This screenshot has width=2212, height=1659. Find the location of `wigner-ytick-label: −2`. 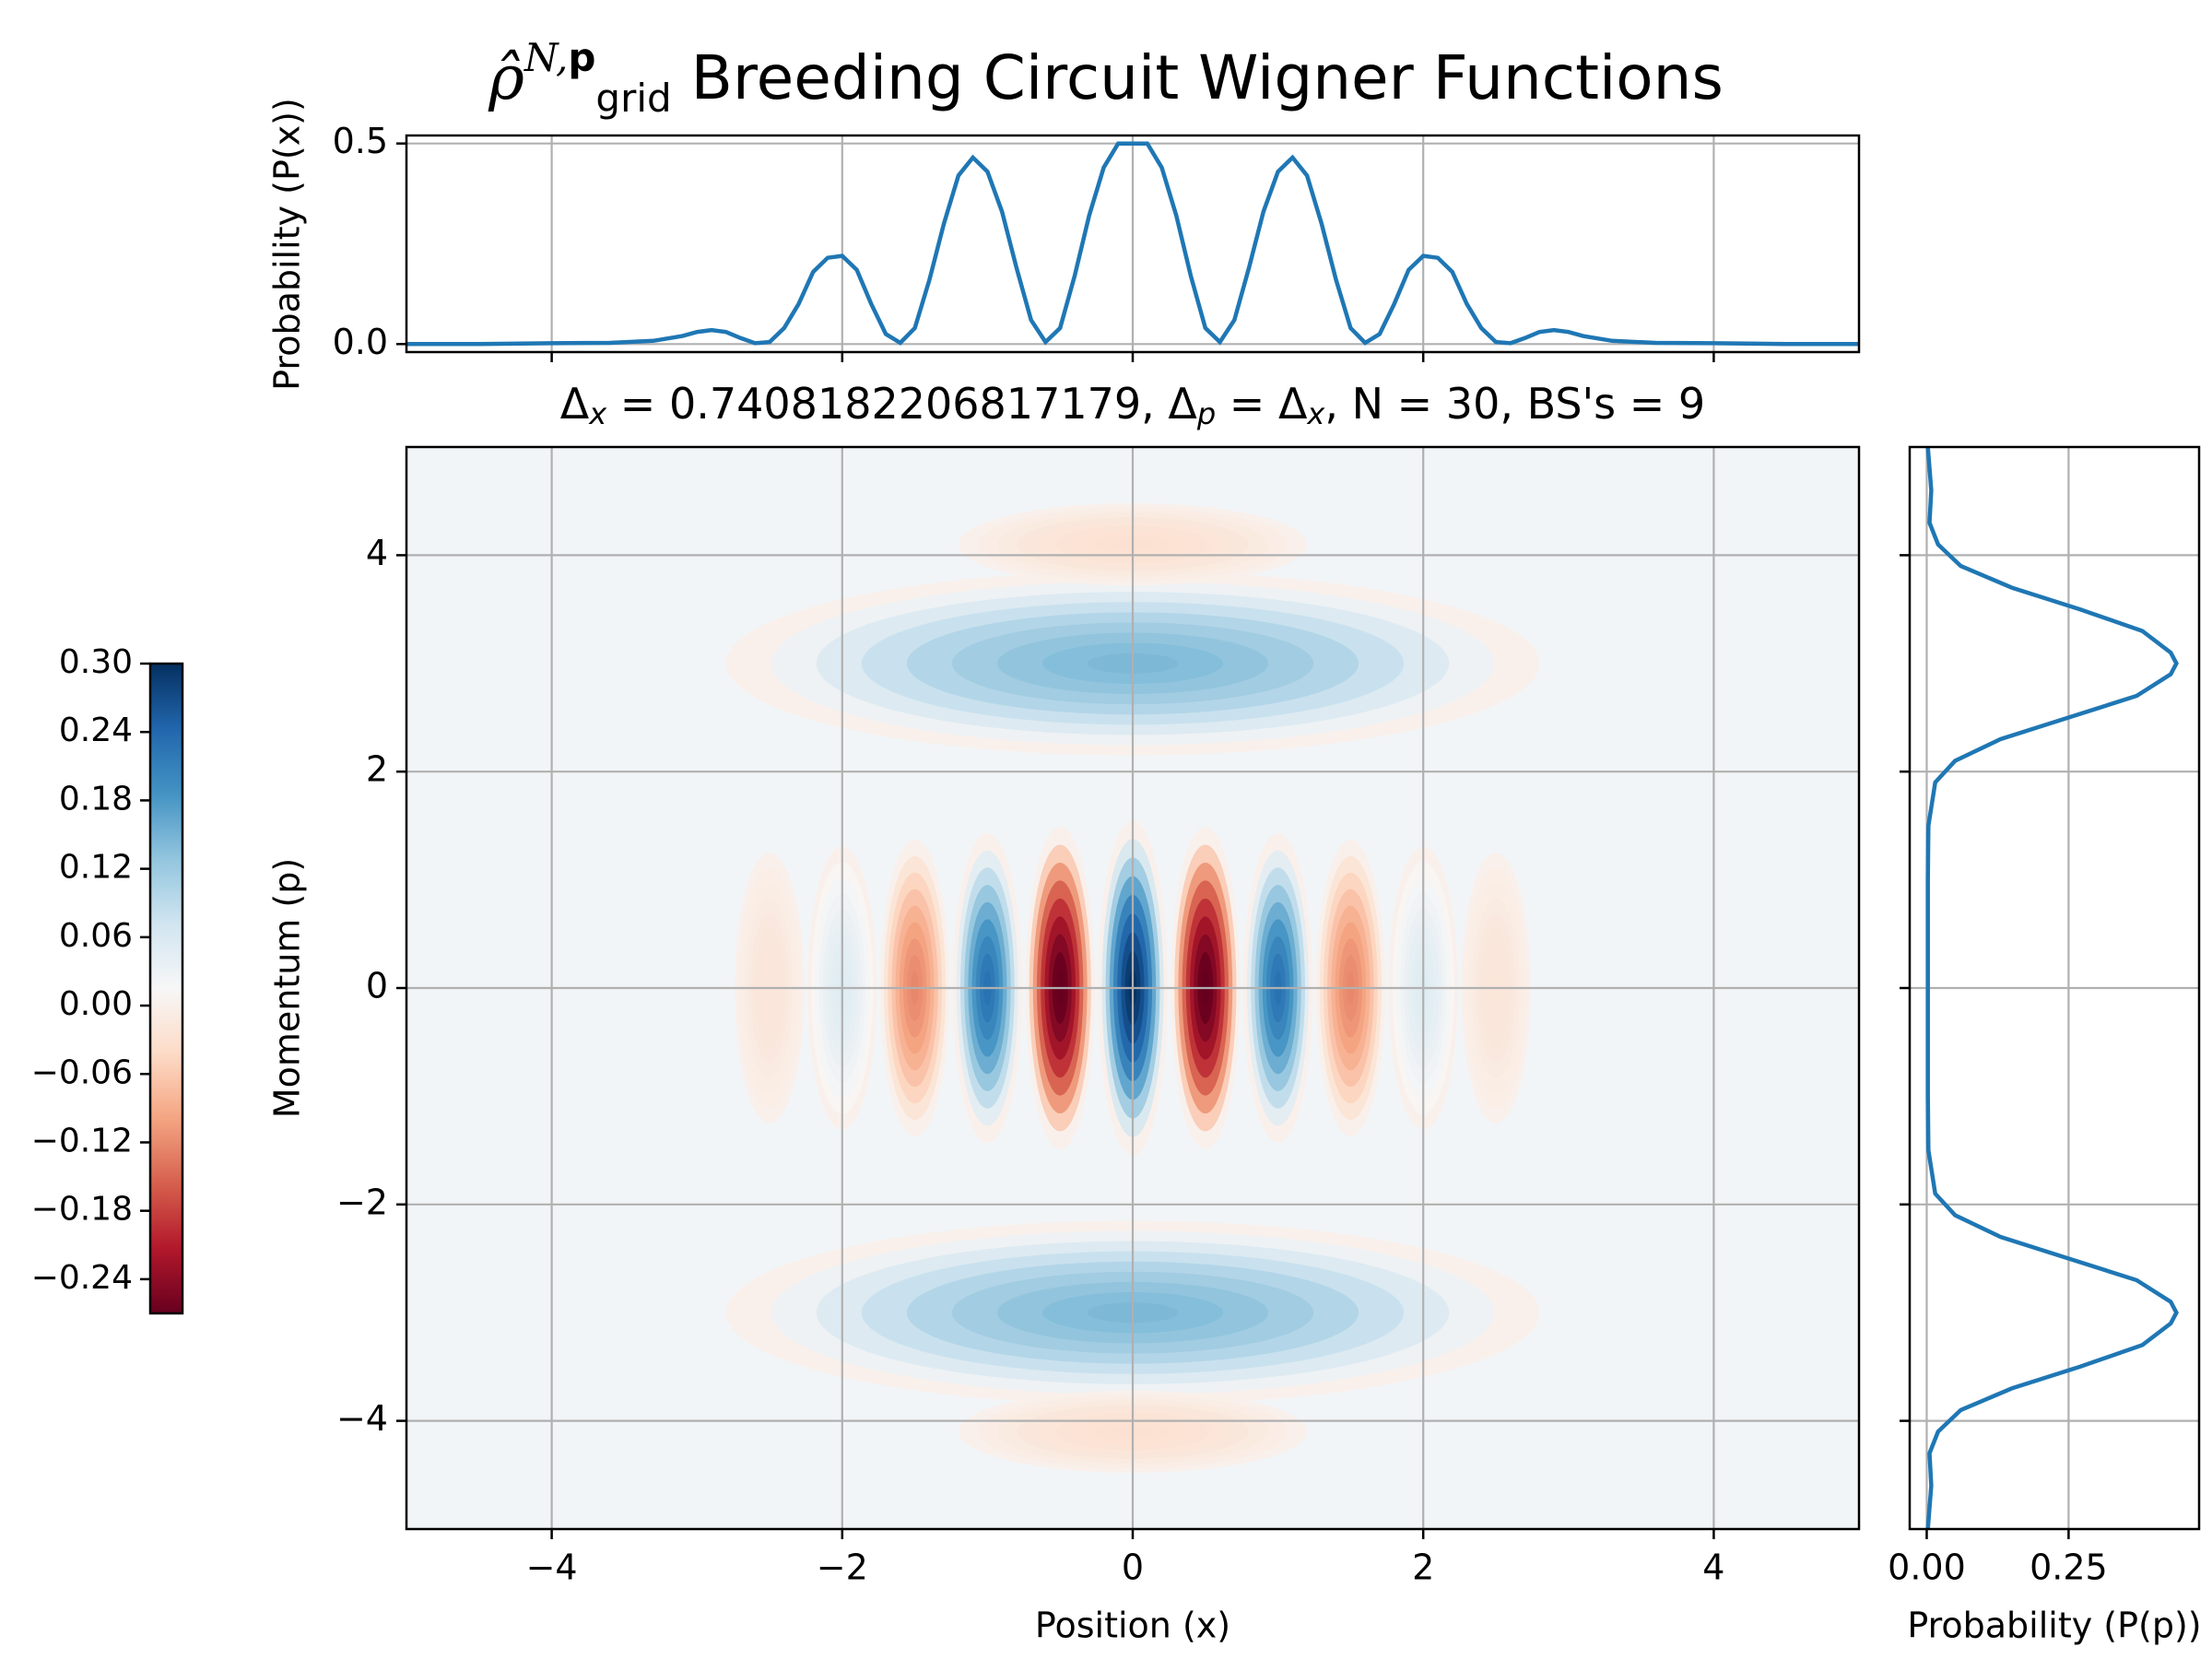

wigner-ytick-label: −2 is located at coordinates (362, 1202).